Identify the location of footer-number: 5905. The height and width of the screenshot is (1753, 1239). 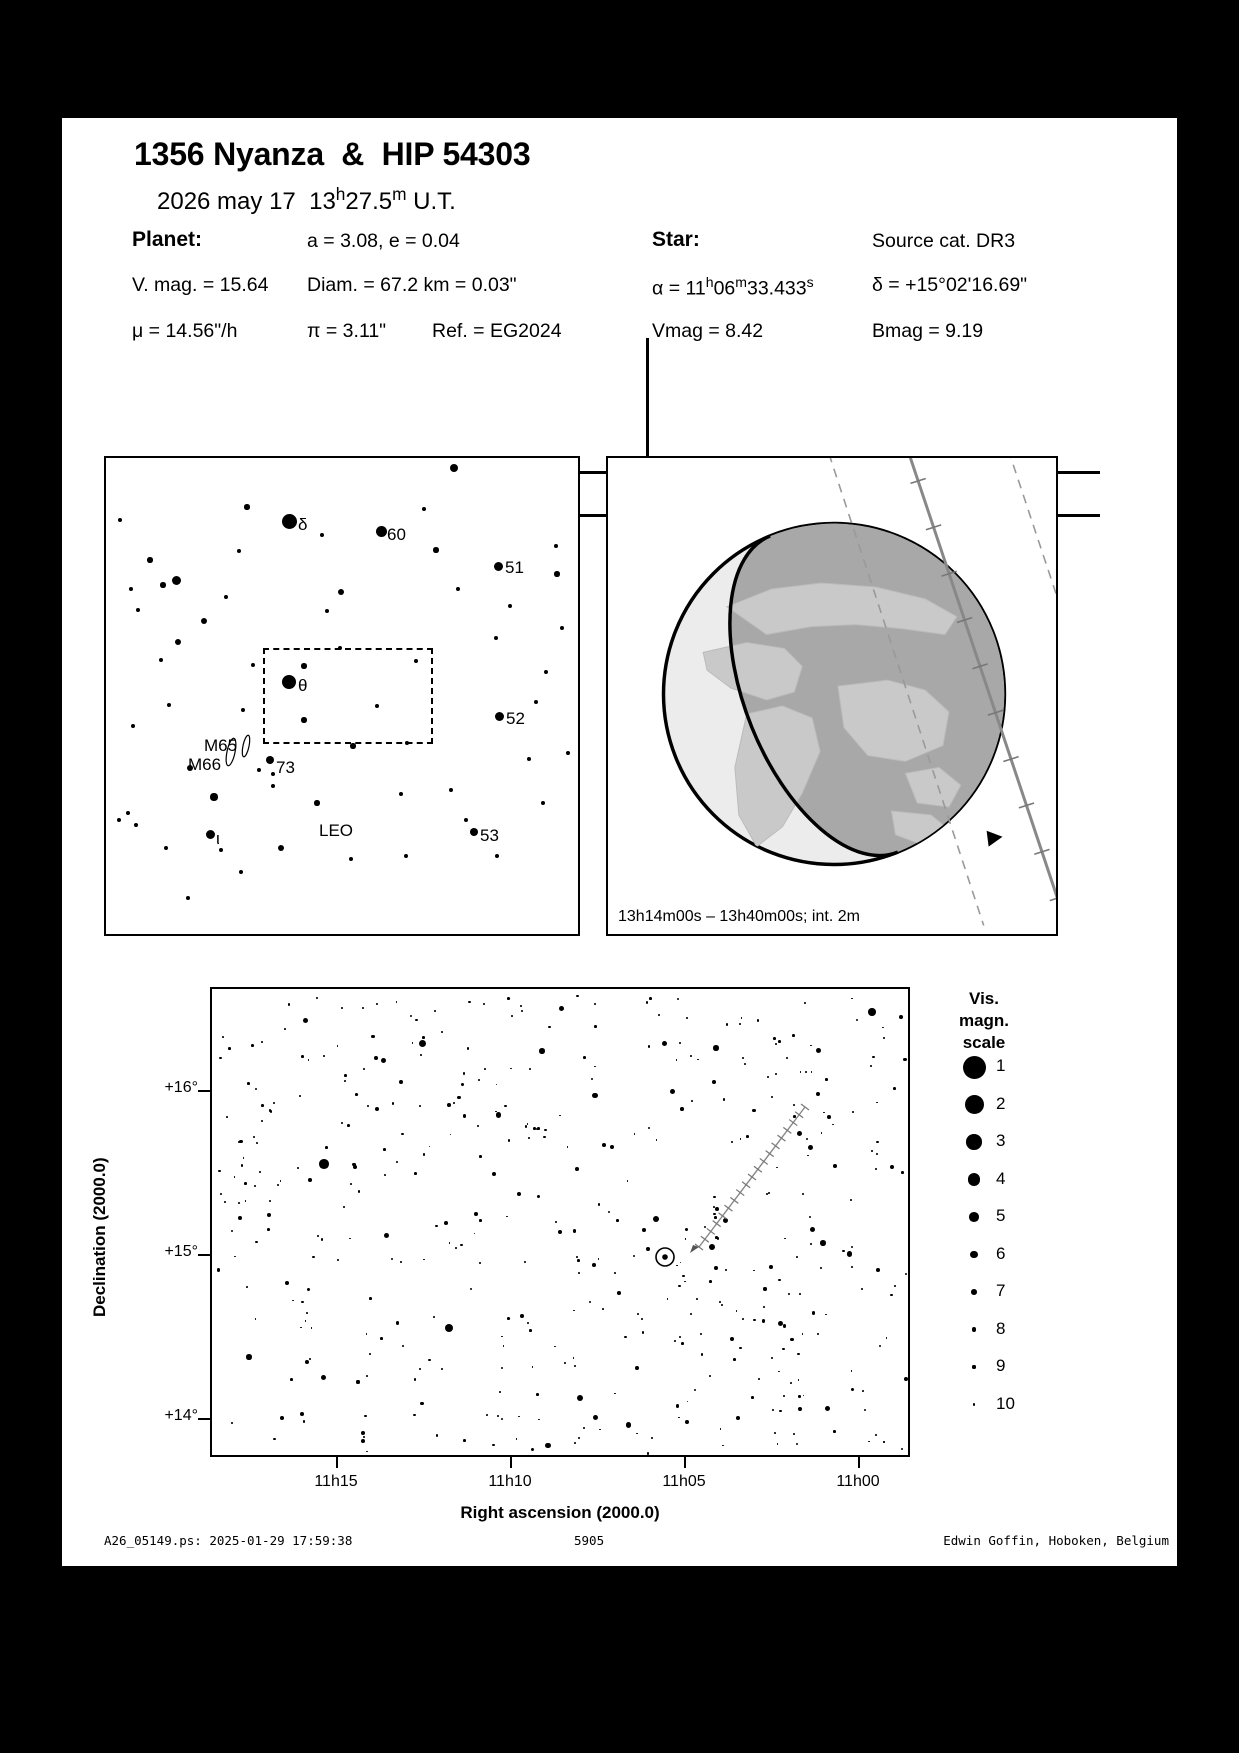
(589, 1540).